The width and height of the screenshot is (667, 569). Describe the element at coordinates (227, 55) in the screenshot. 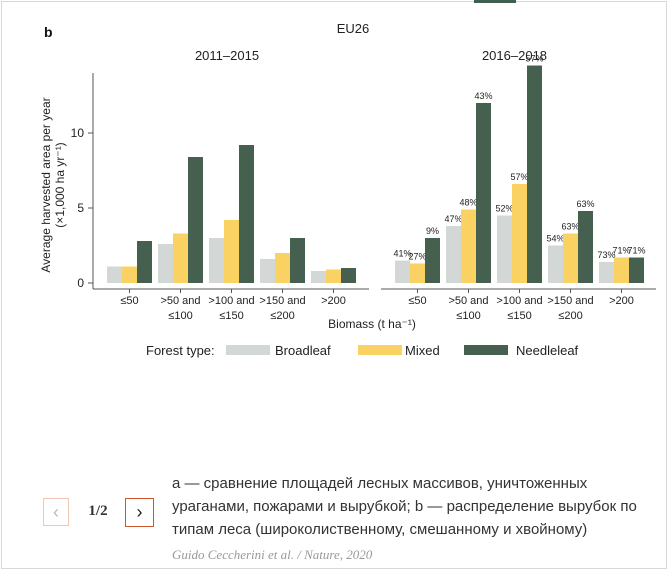

I see `panel-title: 2011–2015` at that location.